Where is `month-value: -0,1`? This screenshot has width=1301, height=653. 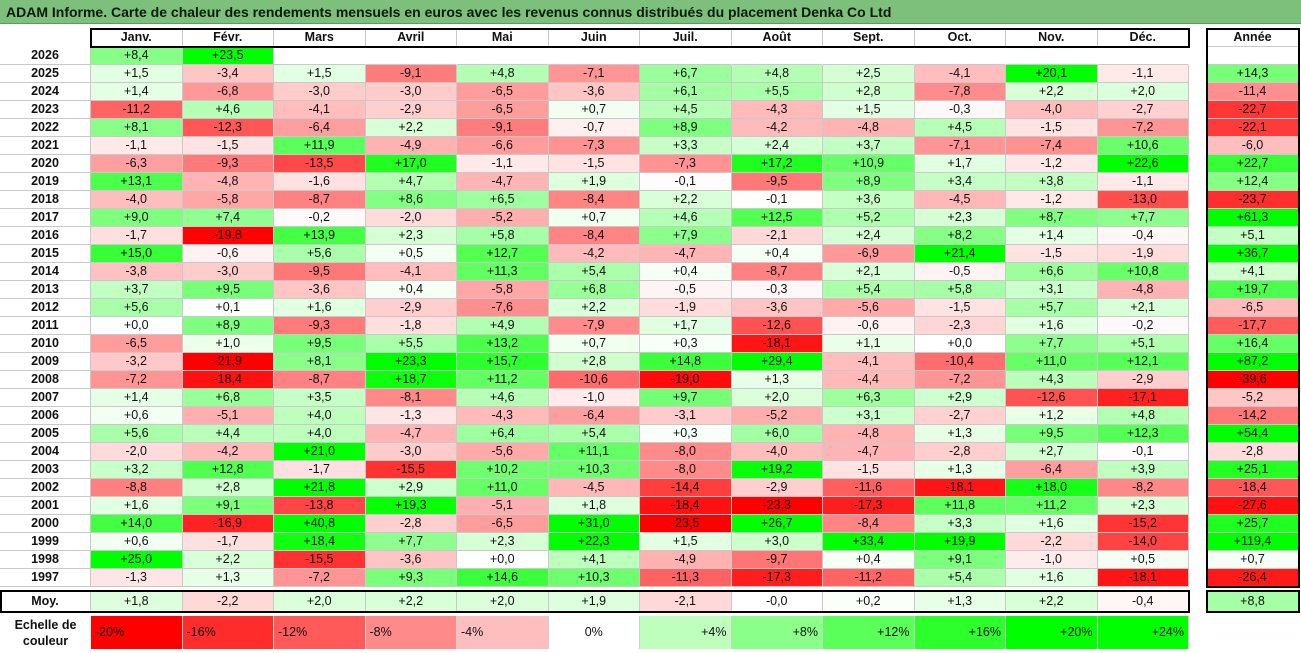
month-value: -0,1 is located at coordinates (777, 200).